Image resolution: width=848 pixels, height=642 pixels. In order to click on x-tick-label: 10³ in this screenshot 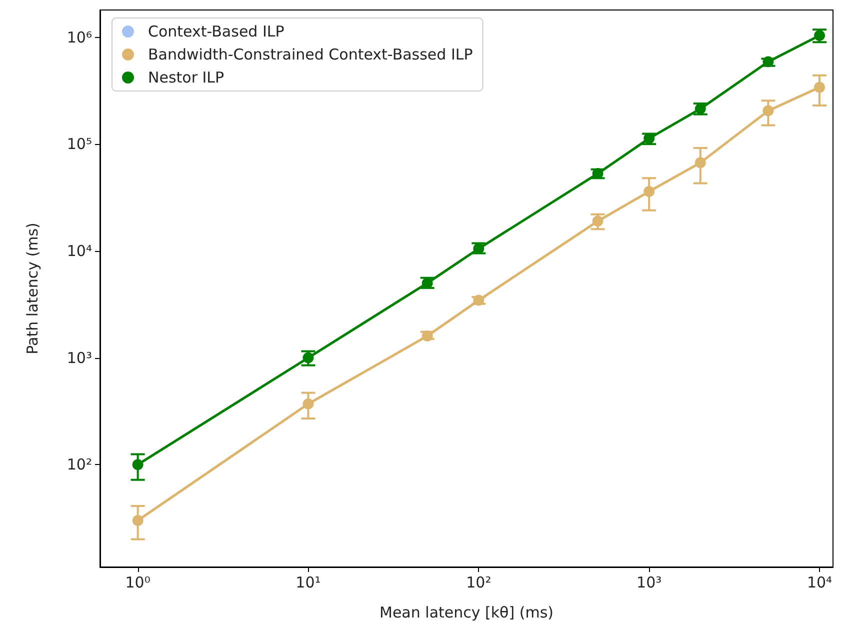, I will do `click(649, 583)`.